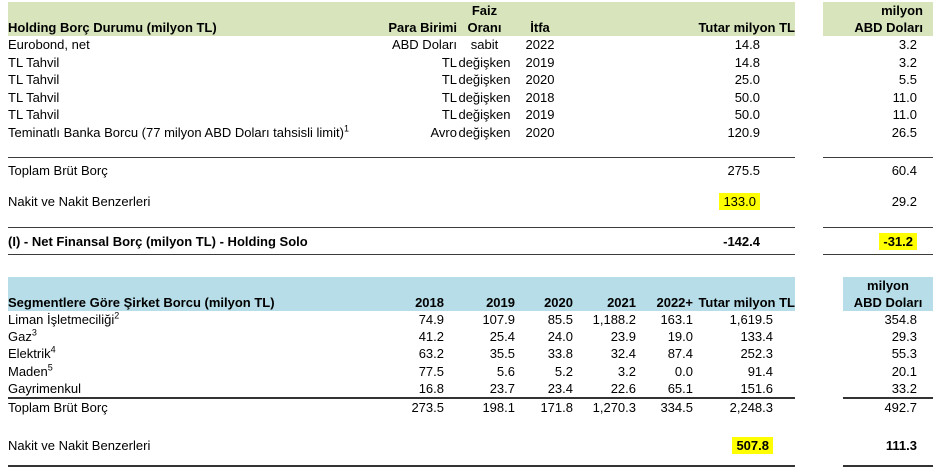  Describe the element at coordinates (741, 241) in the screenshot. I see `net-debt-amount-tl: -142.4` at that location.